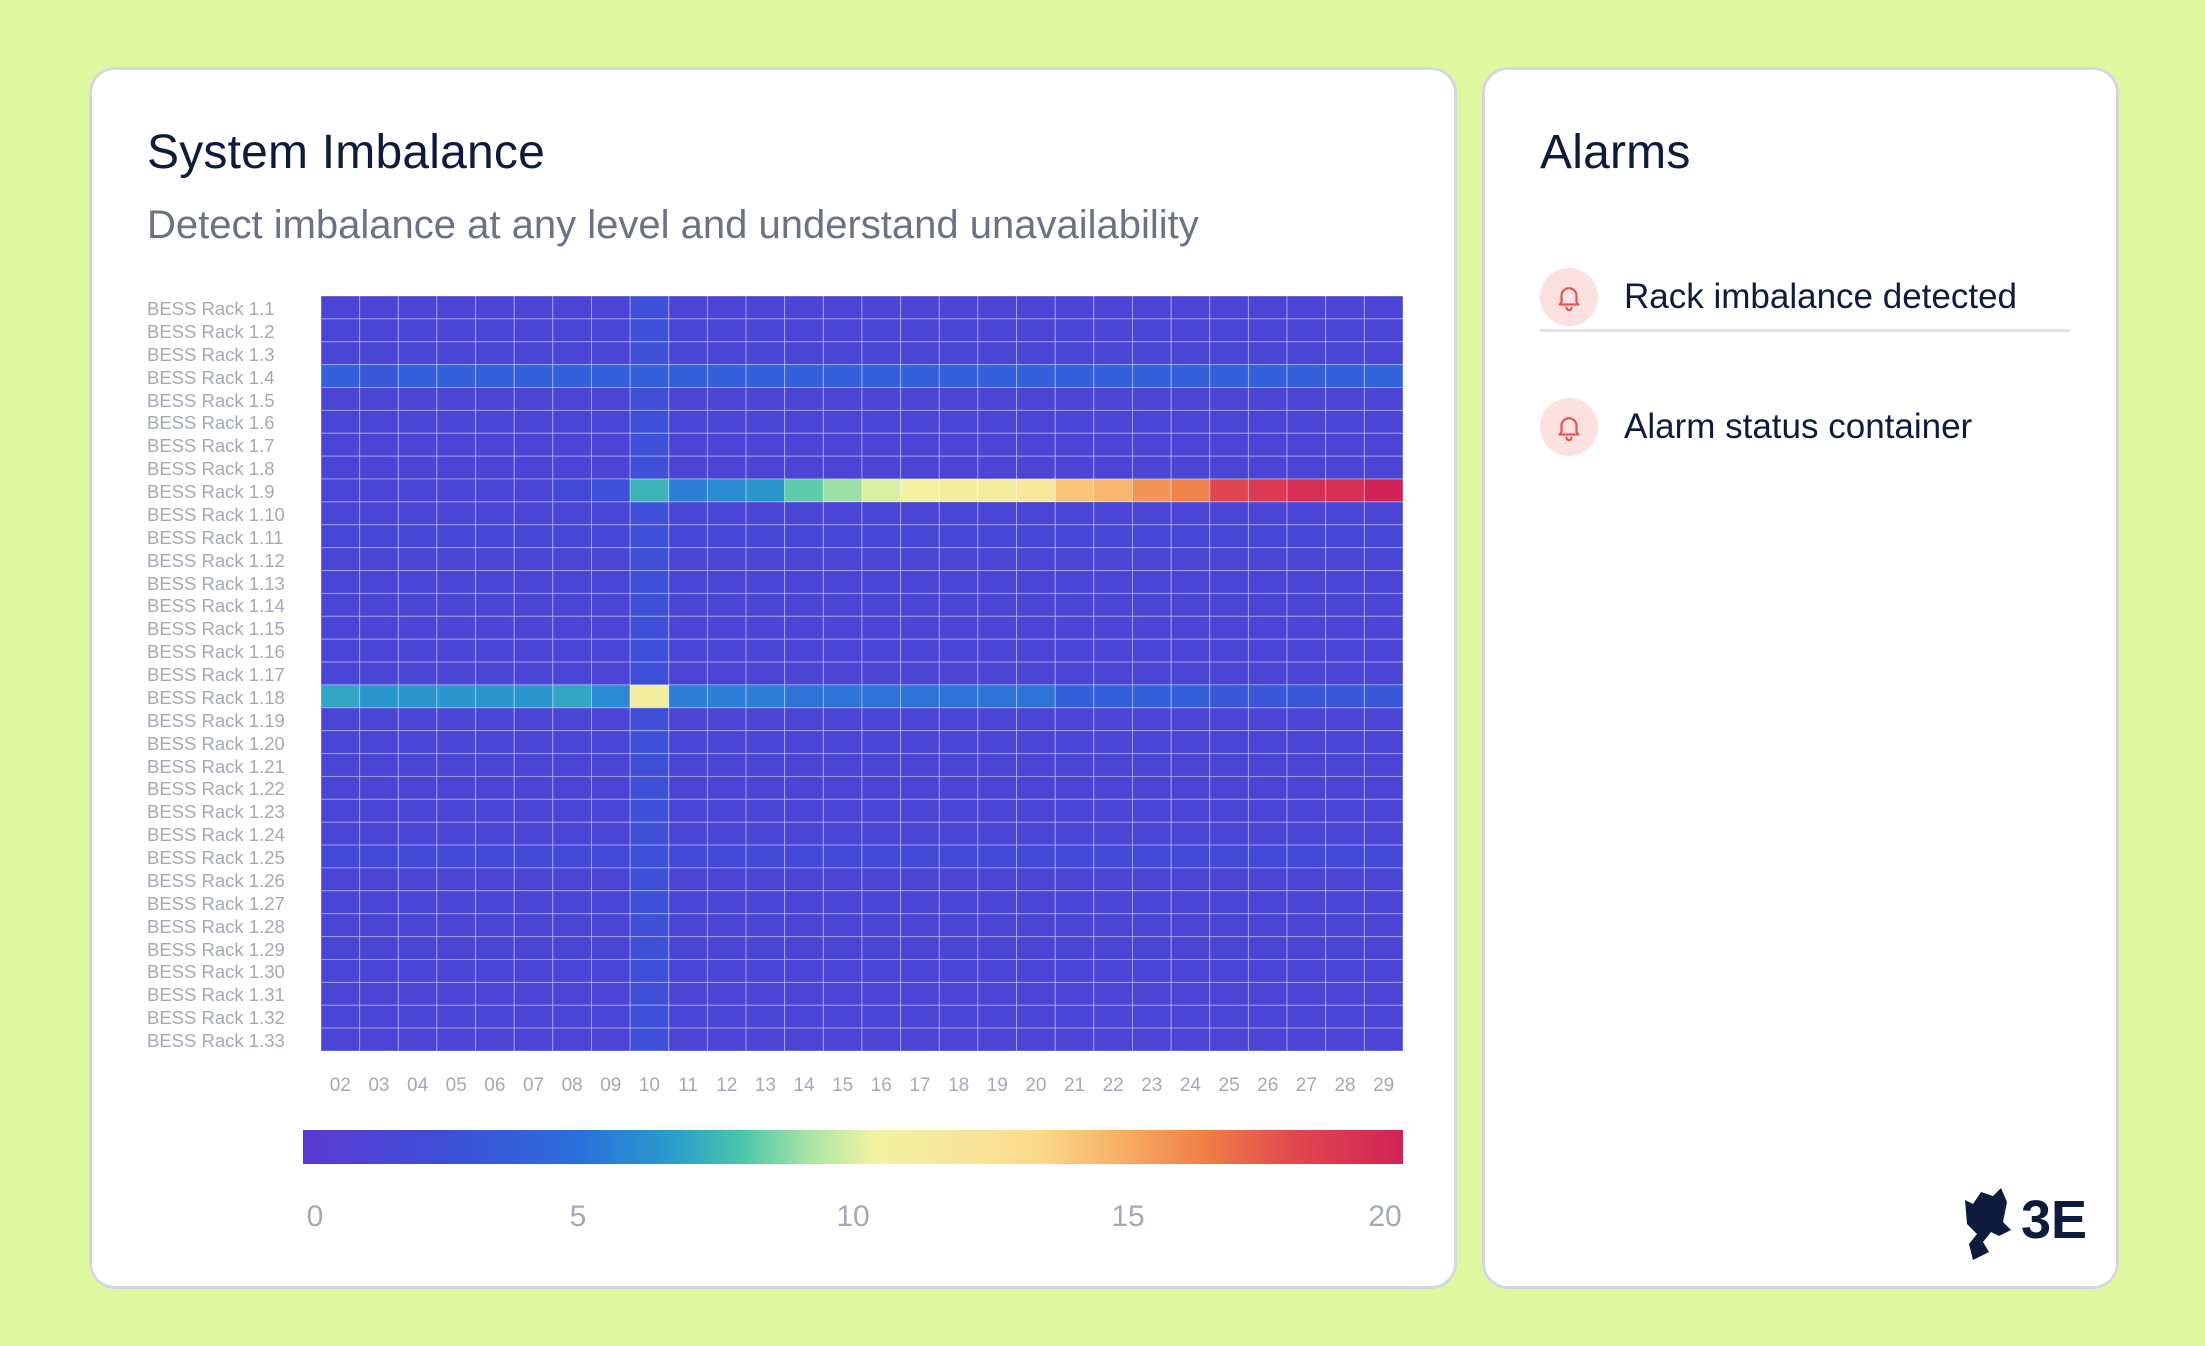 This screenshot has height=1346, width=2205. I want to click on alarm-item-status-container: Alarm status container, so click(1805, 427).